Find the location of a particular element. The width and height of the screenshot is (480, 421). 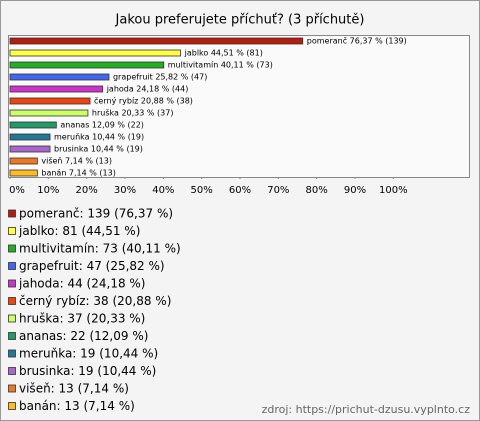

x-tick-label: 20% is located at coordinates (87, 190).